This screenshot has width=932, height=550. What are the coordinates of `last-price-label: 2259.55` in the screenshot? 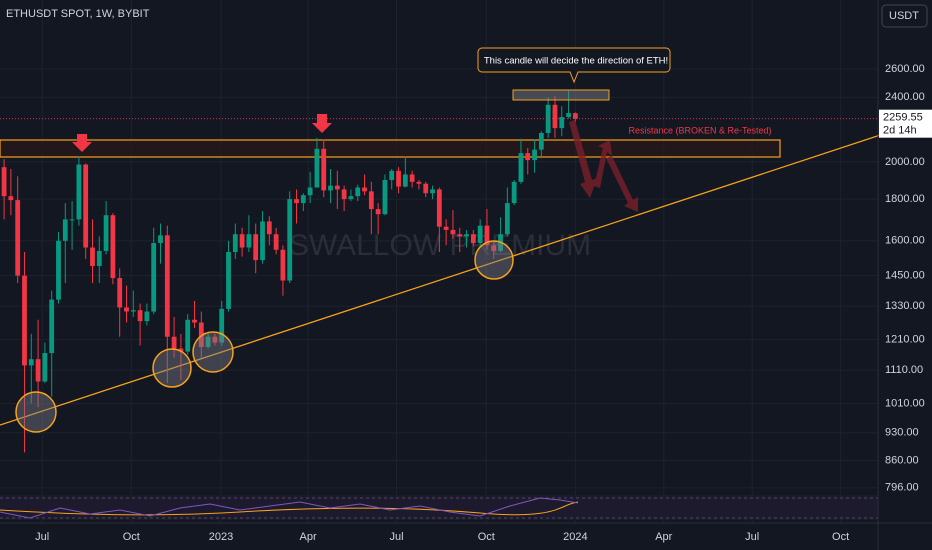 It's located at (903, 118).